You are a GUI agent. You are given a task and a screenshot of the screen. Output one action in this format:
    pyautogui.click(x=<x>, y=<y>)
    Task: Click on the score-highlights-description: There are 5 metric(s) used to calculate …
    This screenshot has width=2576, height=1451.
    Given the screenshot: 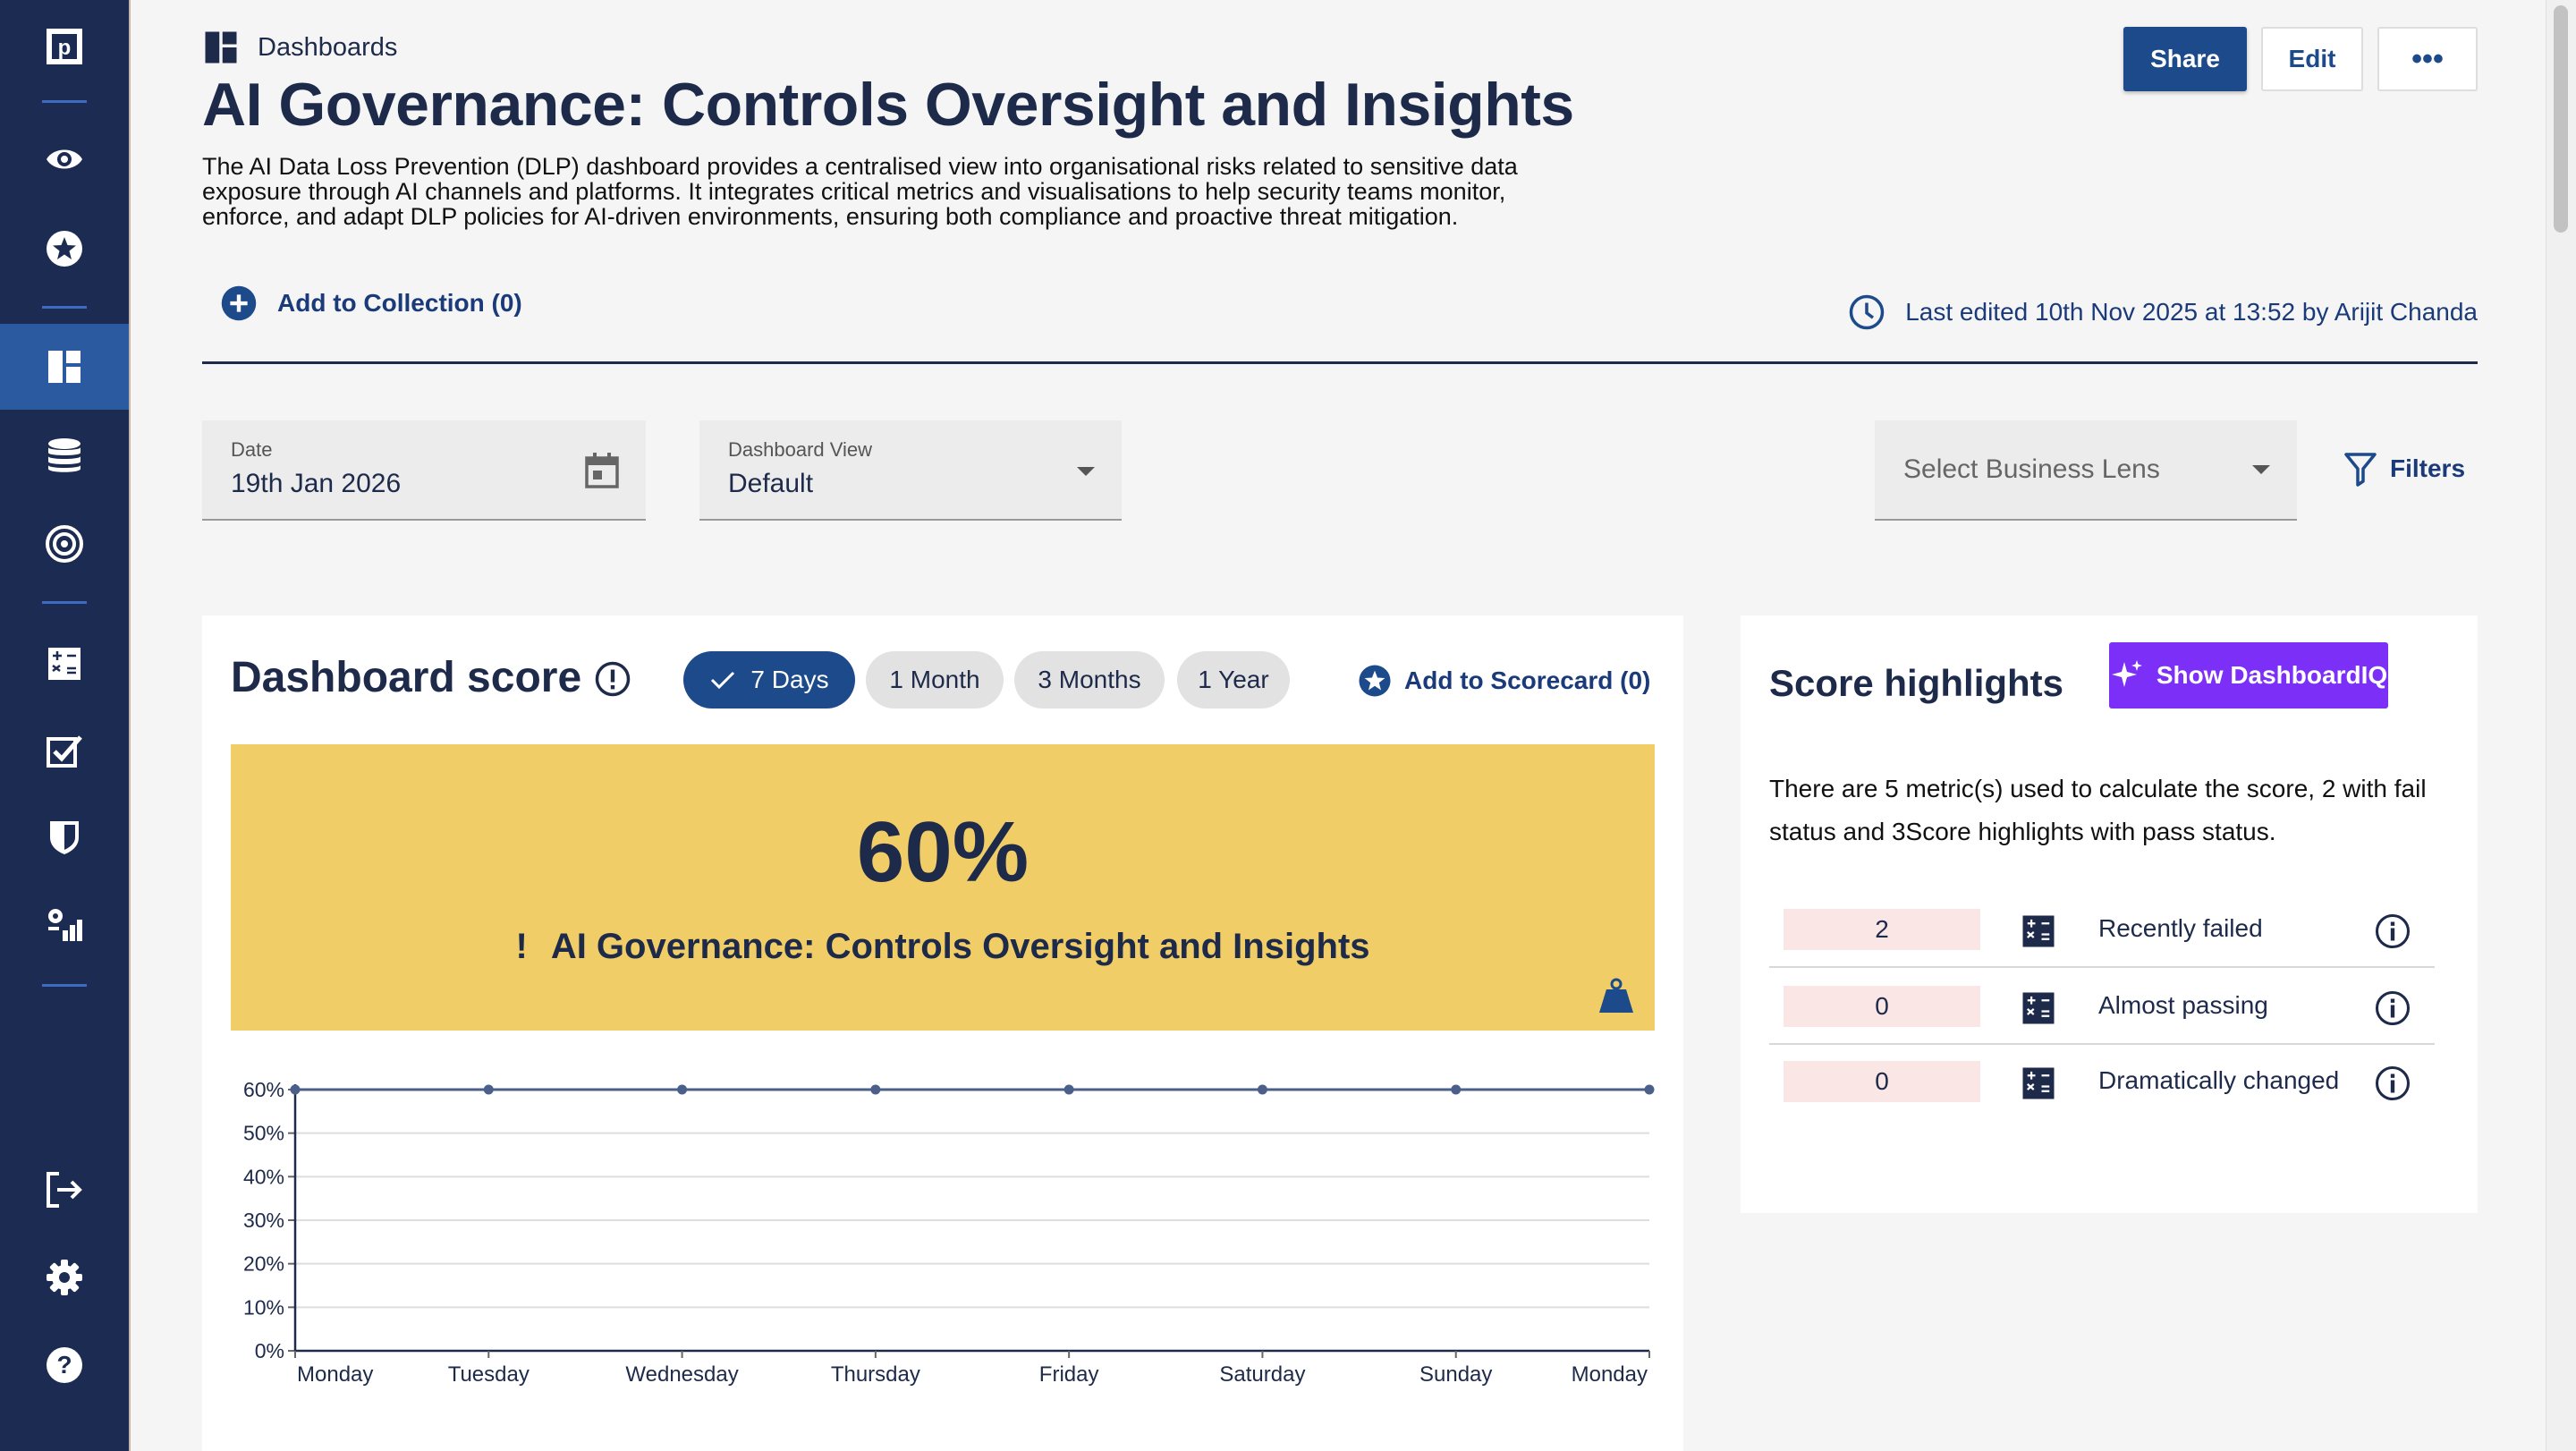 What is the action you would take?
    pyautogui.click(x=2098, y=810)
    